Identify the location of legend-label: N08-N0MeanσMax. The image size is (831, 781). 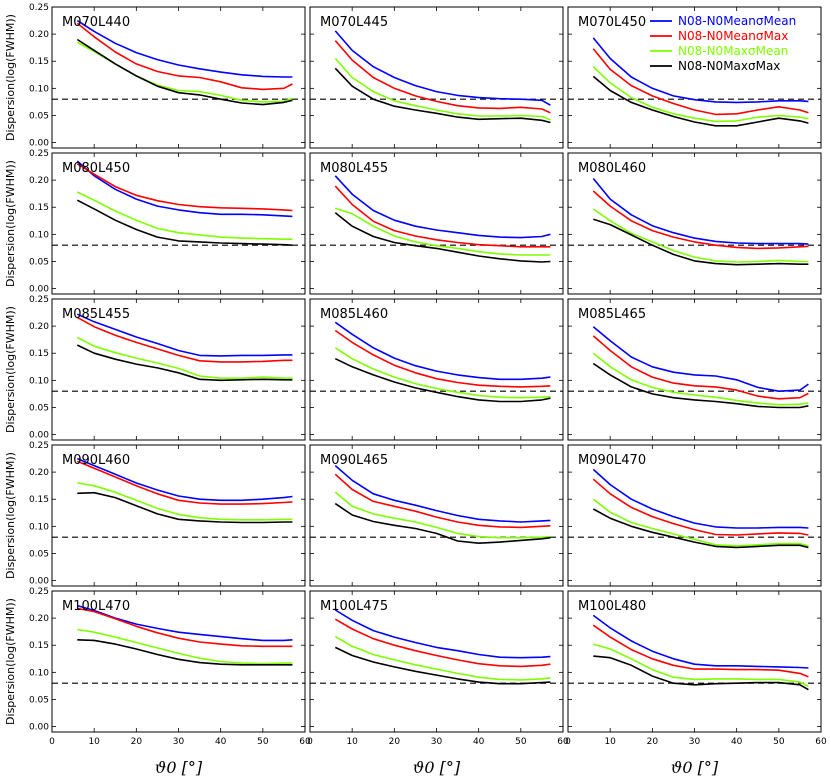
(733, 36).